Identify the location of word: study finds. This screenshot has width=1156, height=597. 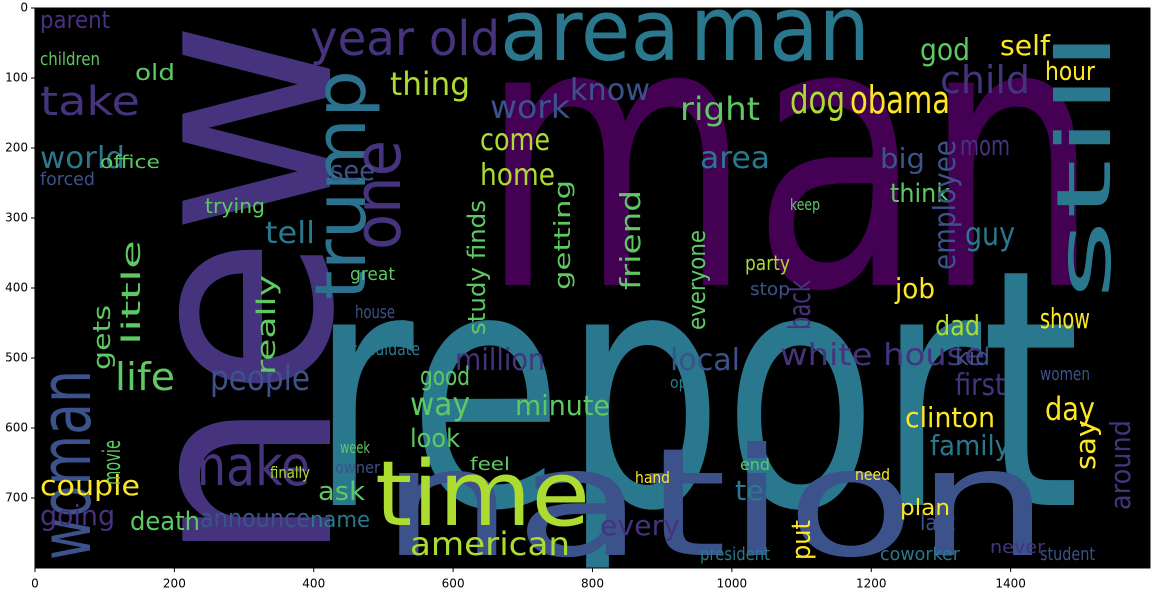
(477, 267).